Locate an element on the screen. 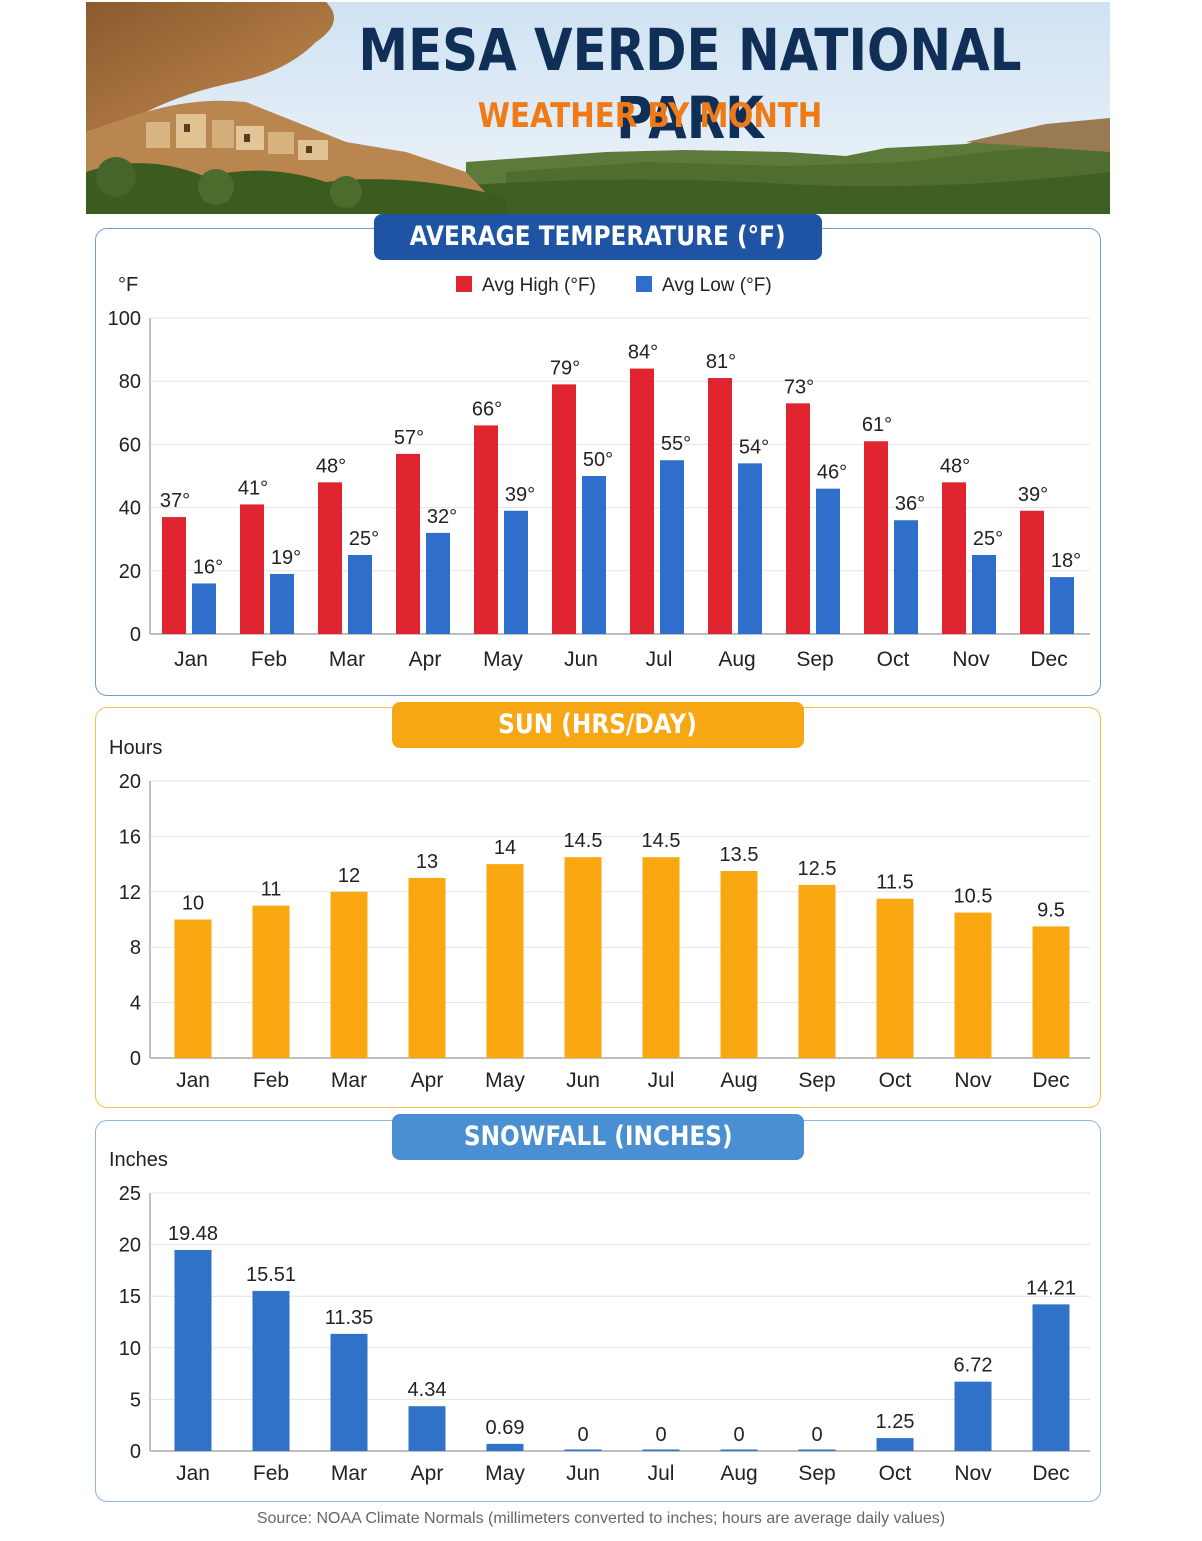 The width and height of the screenshot is (1202, 1541). data-label: 12 is located at coordinates (349, 876).